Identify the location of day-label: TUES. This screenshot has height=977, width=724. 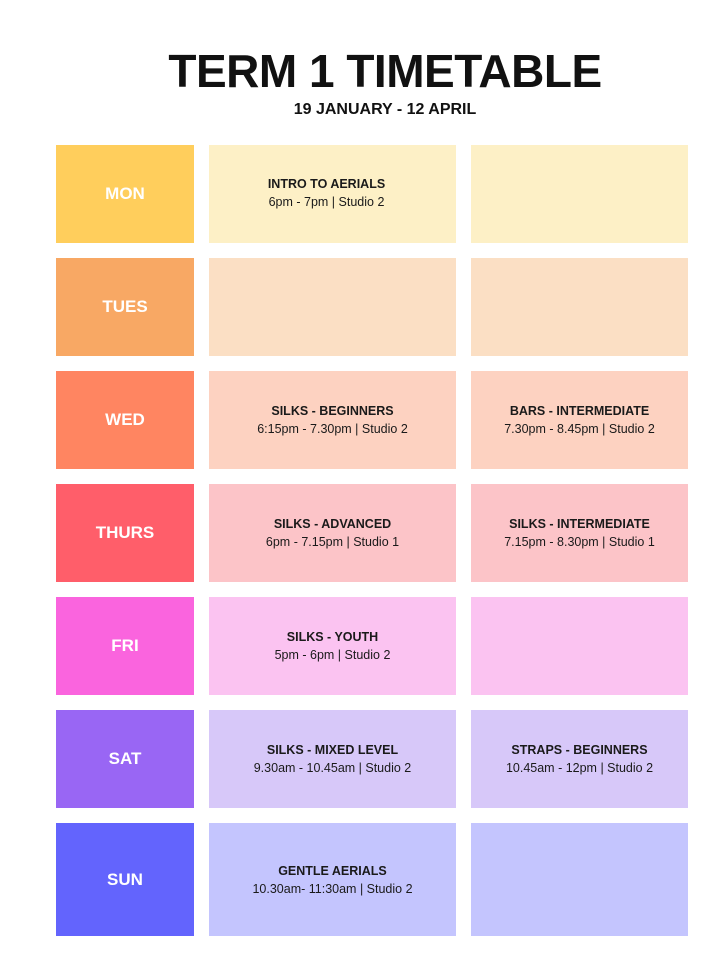
(125, 306).